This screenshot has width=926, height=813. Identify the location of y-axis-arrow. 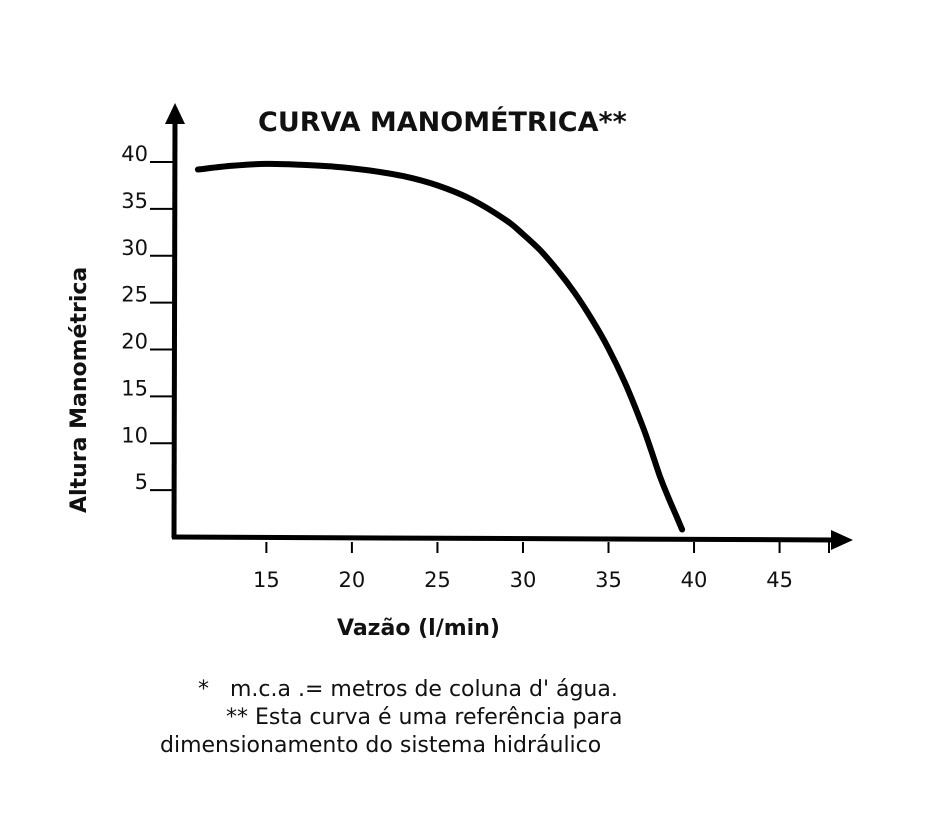
(175, 113).